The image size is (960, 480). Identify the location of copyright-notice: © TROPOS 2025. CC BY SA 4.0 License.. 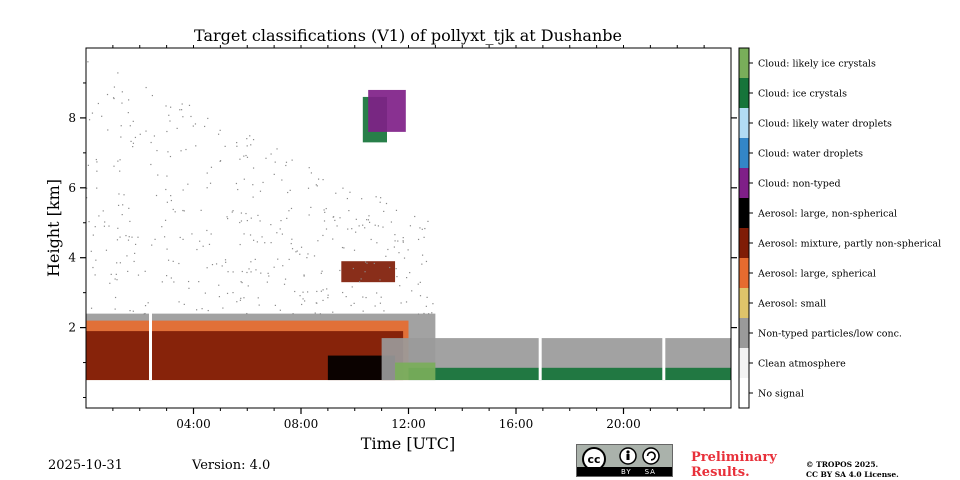
(852, 470).